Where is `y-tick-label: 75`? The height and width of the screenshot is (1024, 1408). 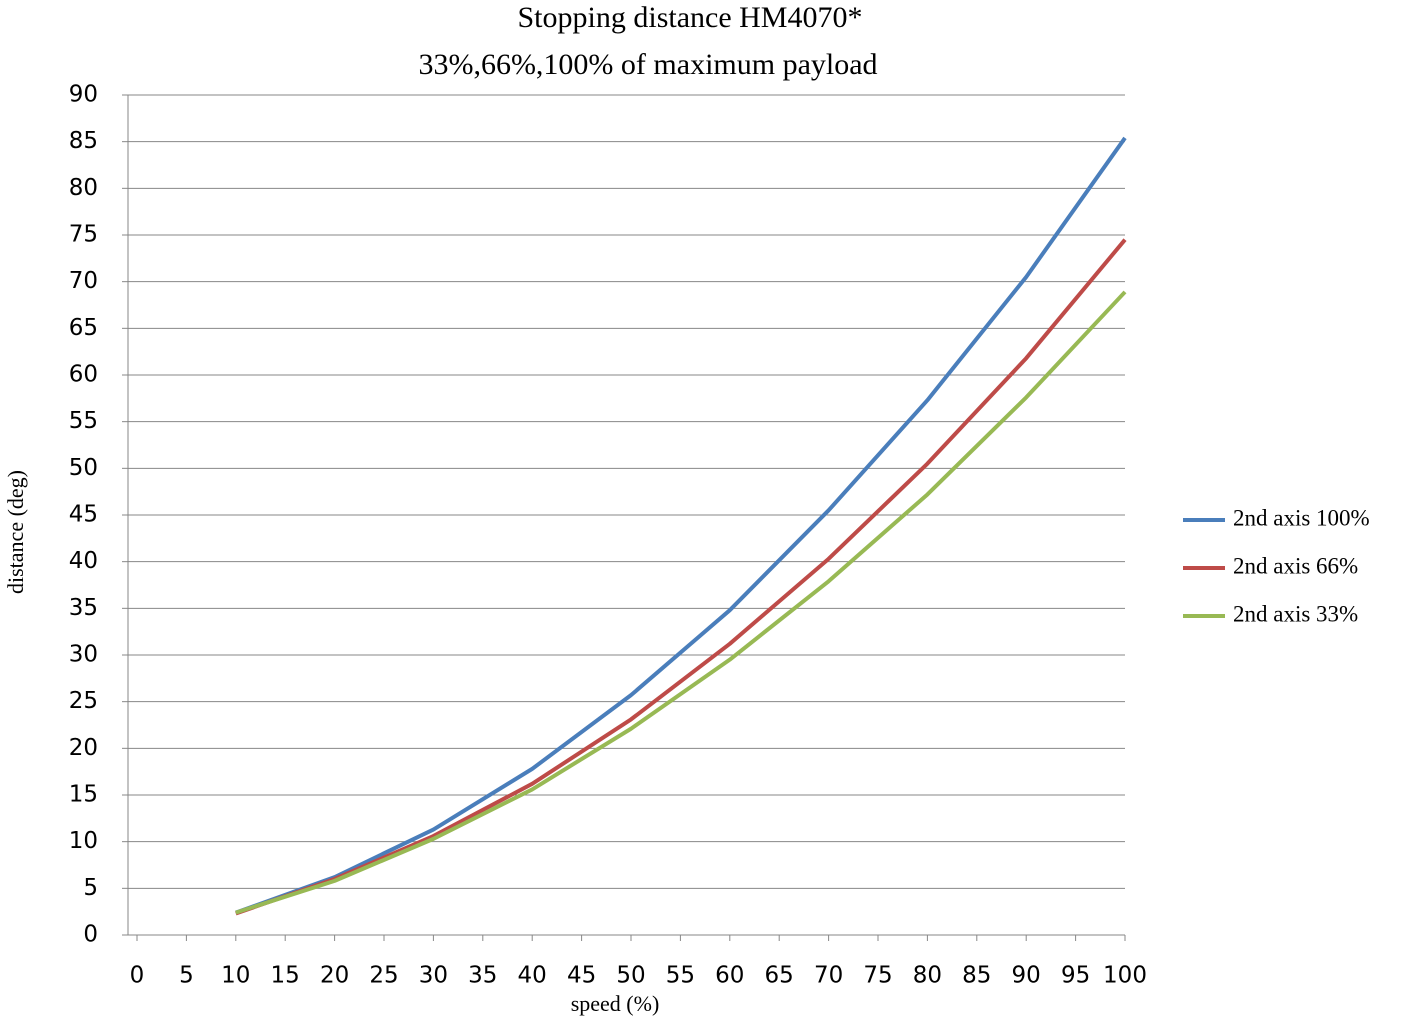 y-tick-label: 75 is located at coordinates (83, 235).